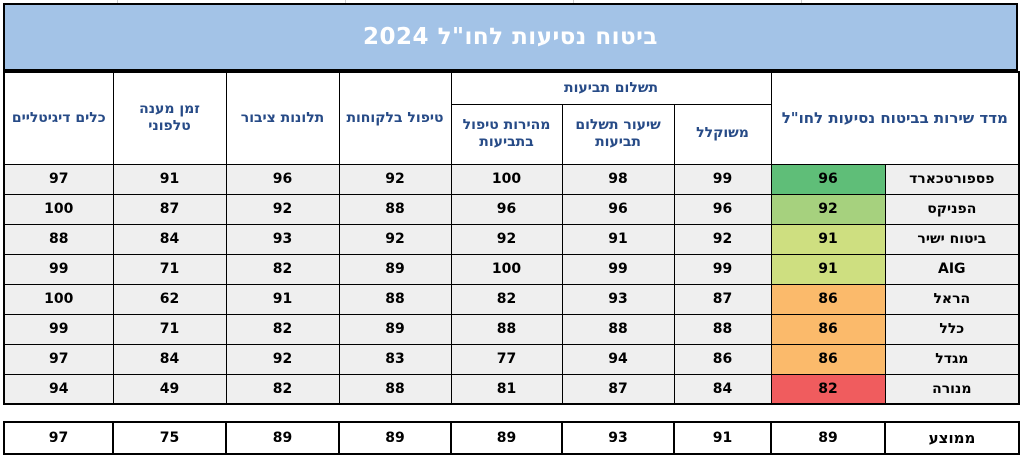  I want to click on claim-speed-score: 82, so click(506, 299).